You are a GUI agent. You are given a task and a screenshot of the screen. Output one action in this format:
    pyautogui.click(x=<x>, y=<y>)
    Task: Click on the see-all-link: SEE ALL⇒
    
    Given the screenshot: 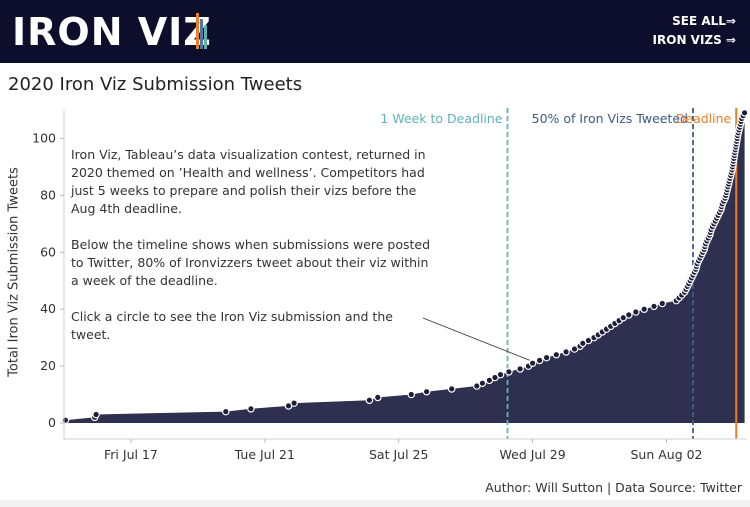 What is the action you would take?
    pyautogui.click(x=704, y=21)
    